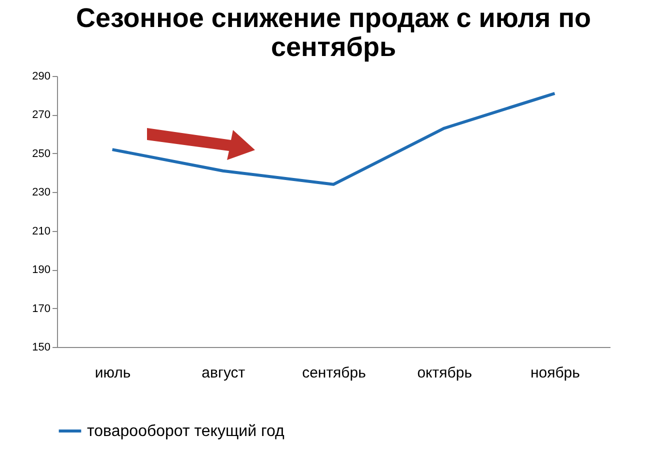 The image size is (662, 452). What do you see at coordinates (186, 431) in the screenshot?
I see `legend-label: товарооборот текущий год` at bounding box center [186, 431].